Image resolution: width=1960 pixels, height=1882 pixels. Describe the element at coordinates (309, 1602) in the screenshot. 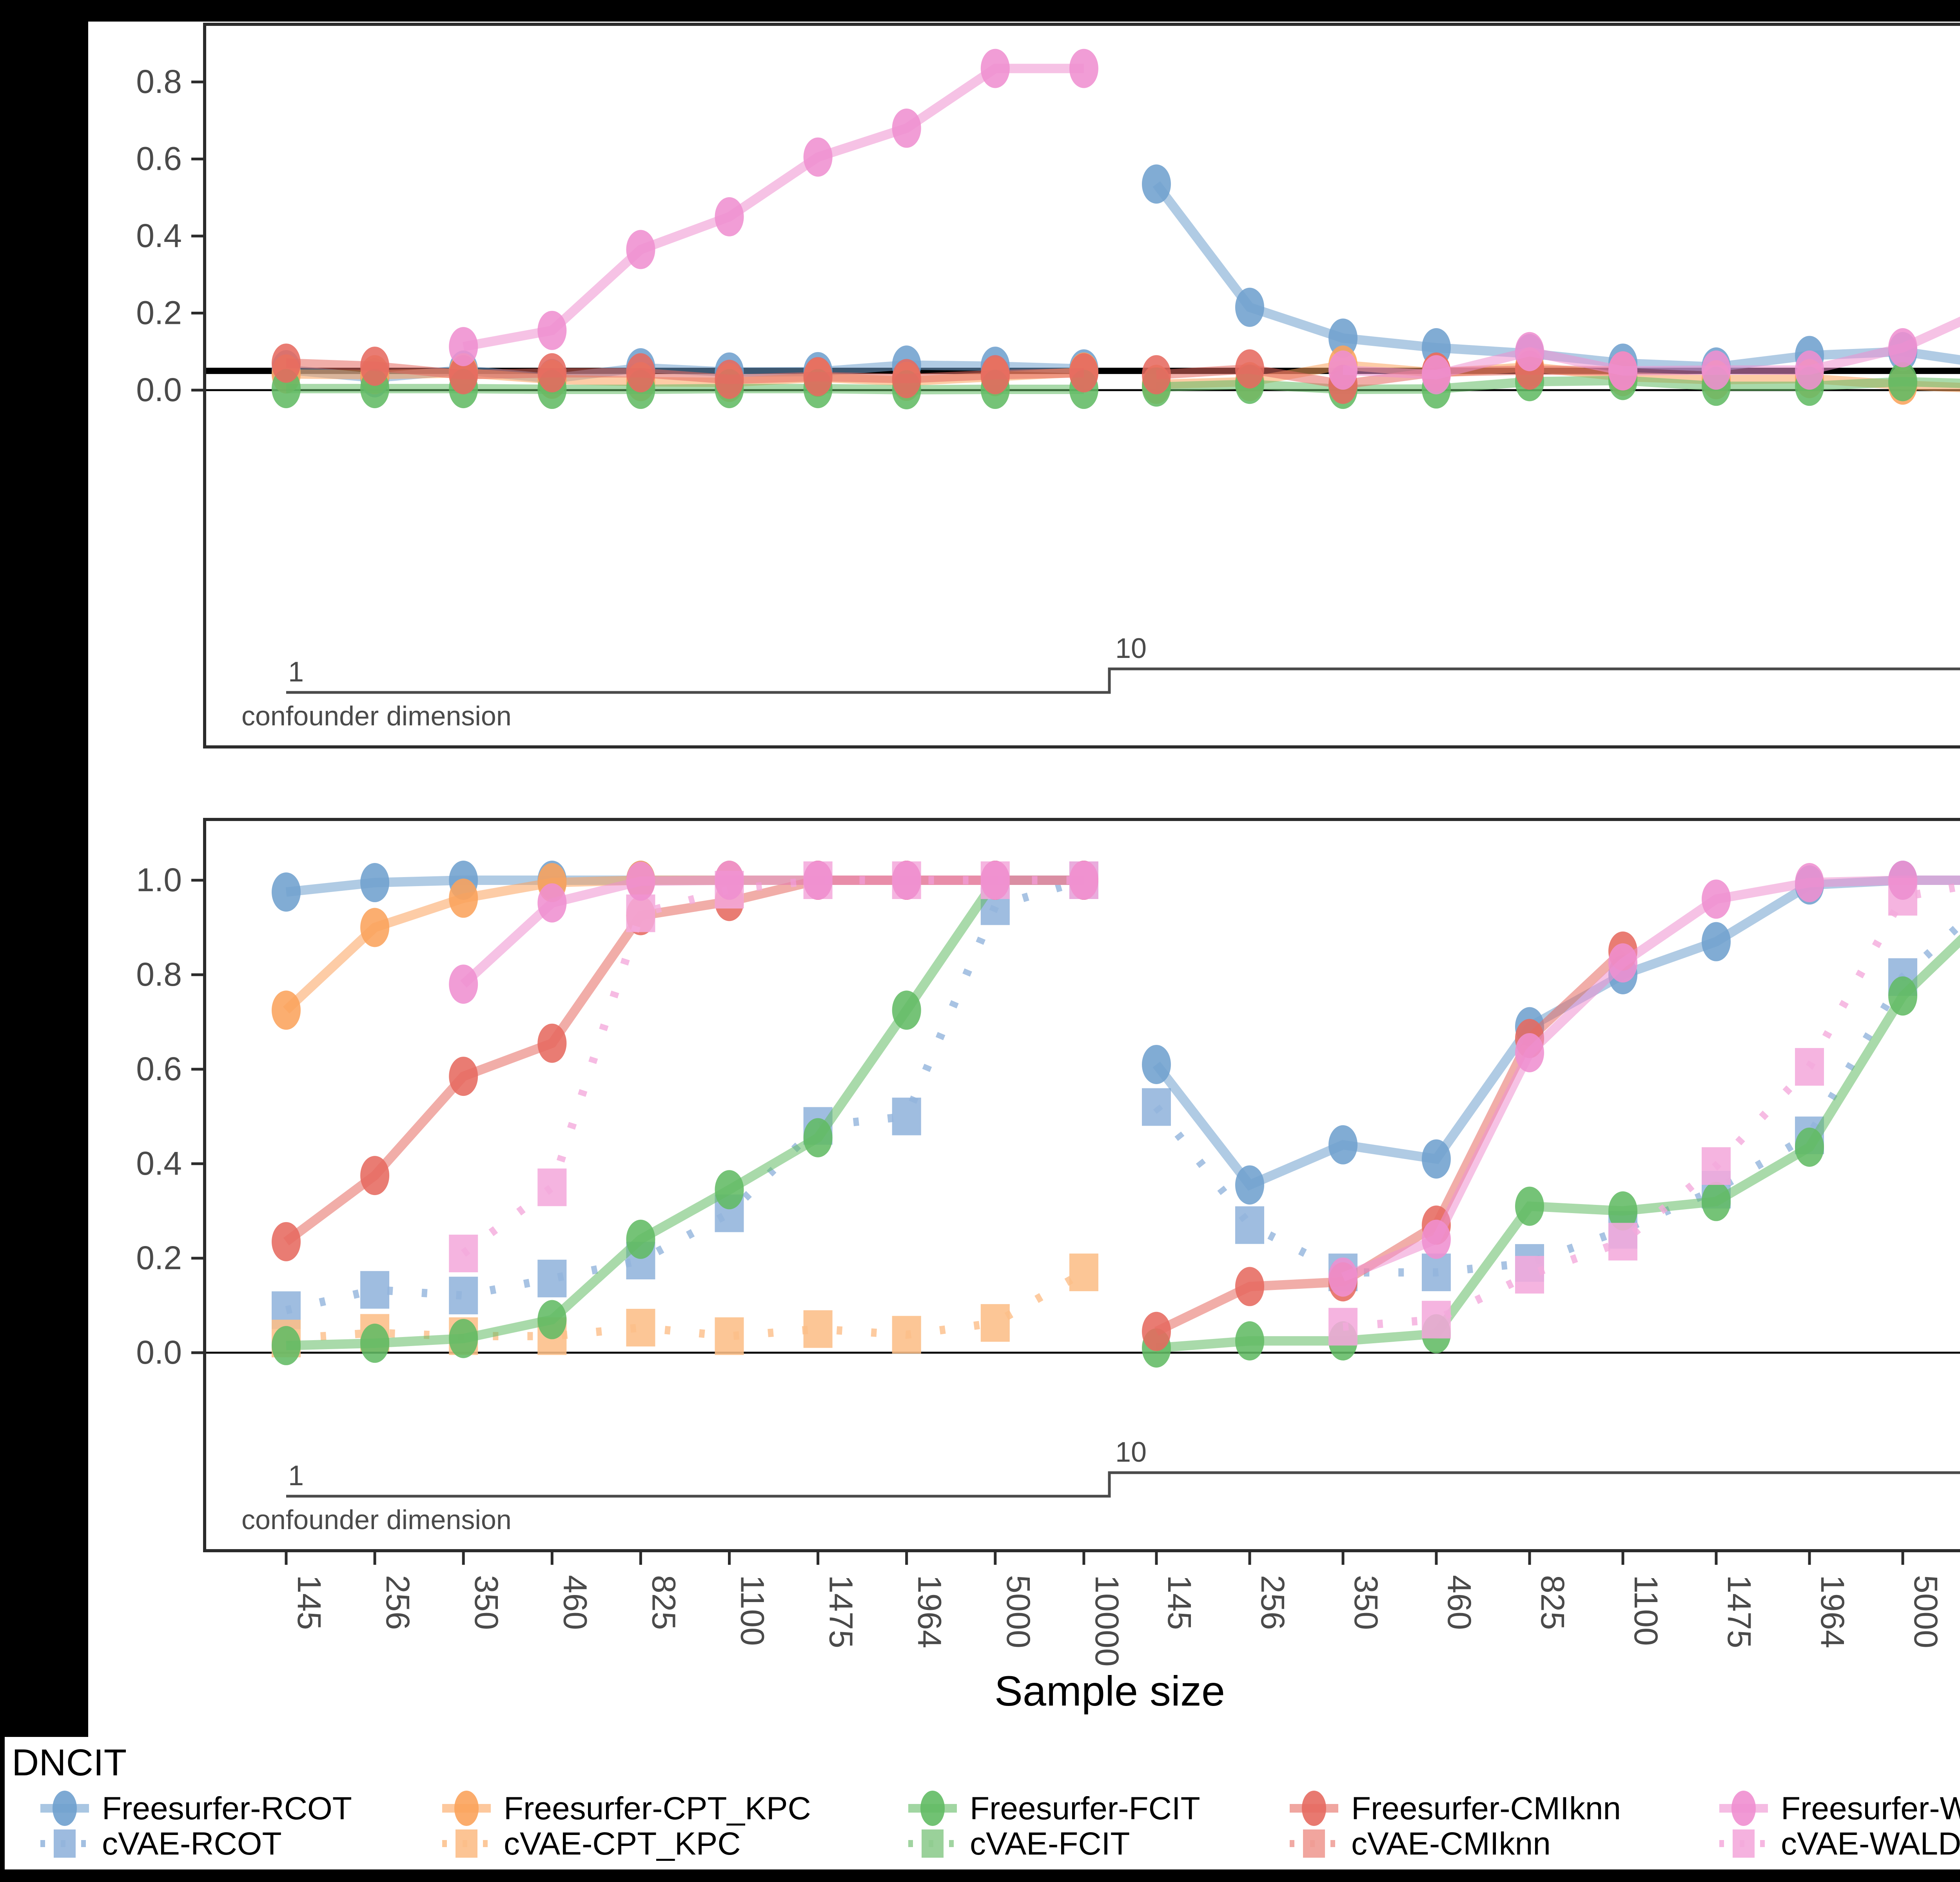

I see `x-tick-label: 145` at that location.